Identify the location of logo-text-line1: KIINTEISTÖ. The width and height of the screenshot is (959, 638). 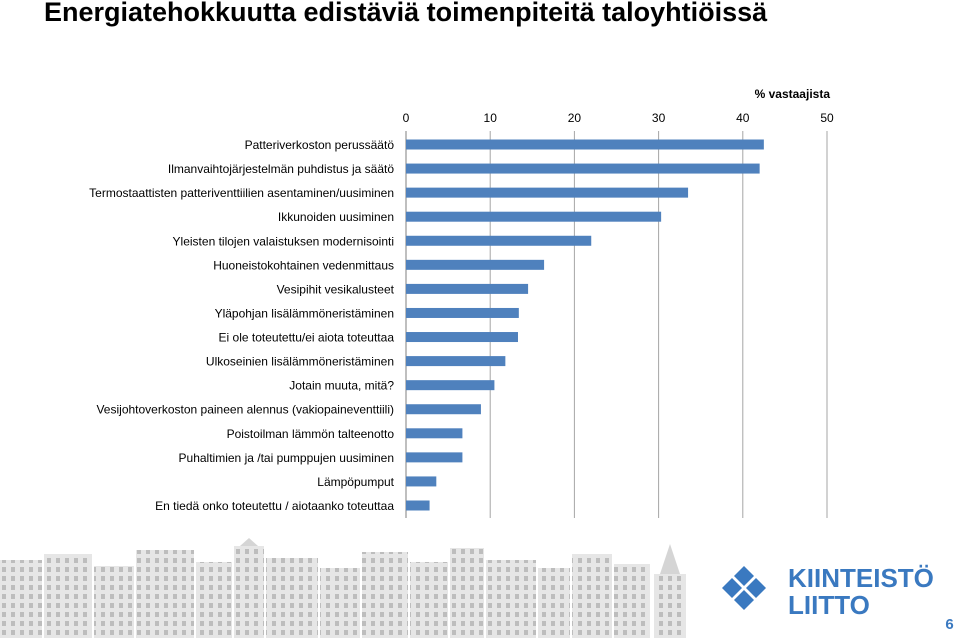
(861, 578).